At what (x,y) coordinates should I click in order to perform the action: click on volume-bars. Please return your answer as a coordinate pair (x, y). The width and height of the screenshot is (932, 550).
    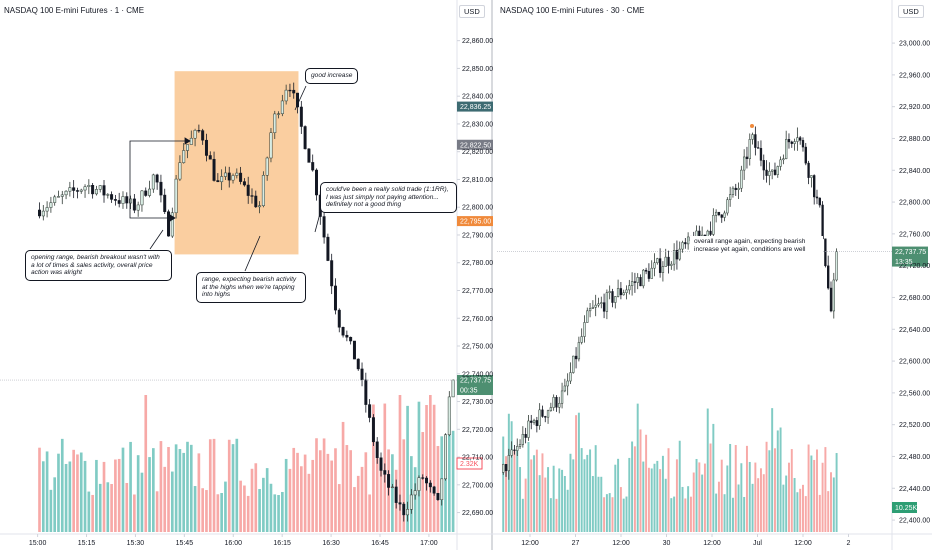
    Looking at the image, I should click on (246, 463).